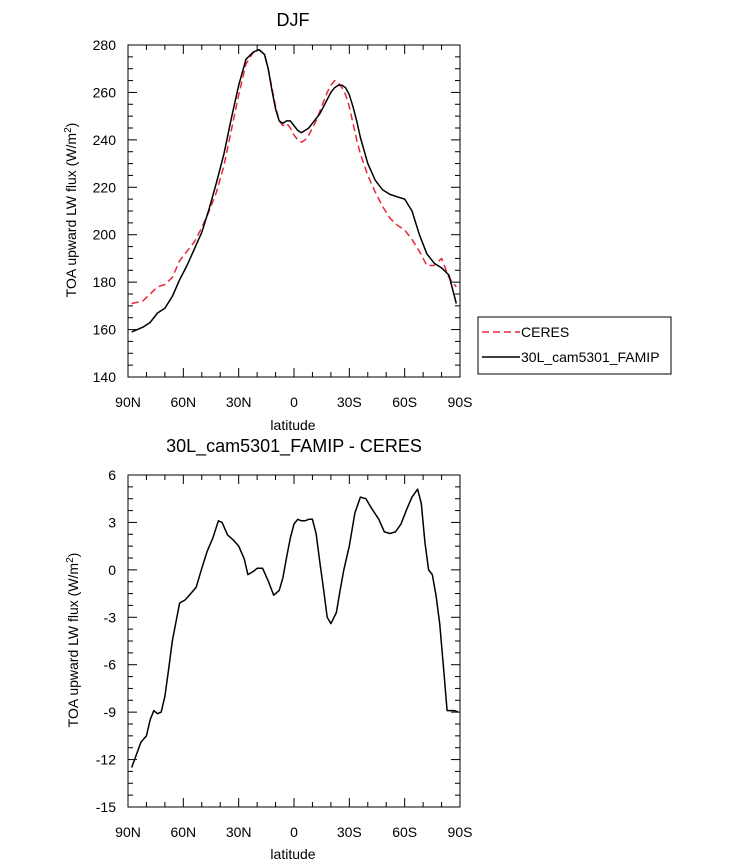  What do you see at coordinates (105, 235) in the screenshot?
I see `y-tick-label: 200` at bounding box center [105, 235].